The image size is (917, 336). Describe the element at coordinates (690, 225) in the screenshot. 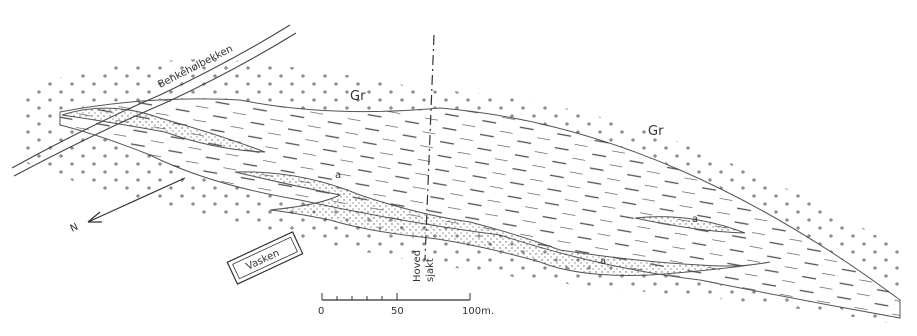

I see `ore-lens-east` at that location.